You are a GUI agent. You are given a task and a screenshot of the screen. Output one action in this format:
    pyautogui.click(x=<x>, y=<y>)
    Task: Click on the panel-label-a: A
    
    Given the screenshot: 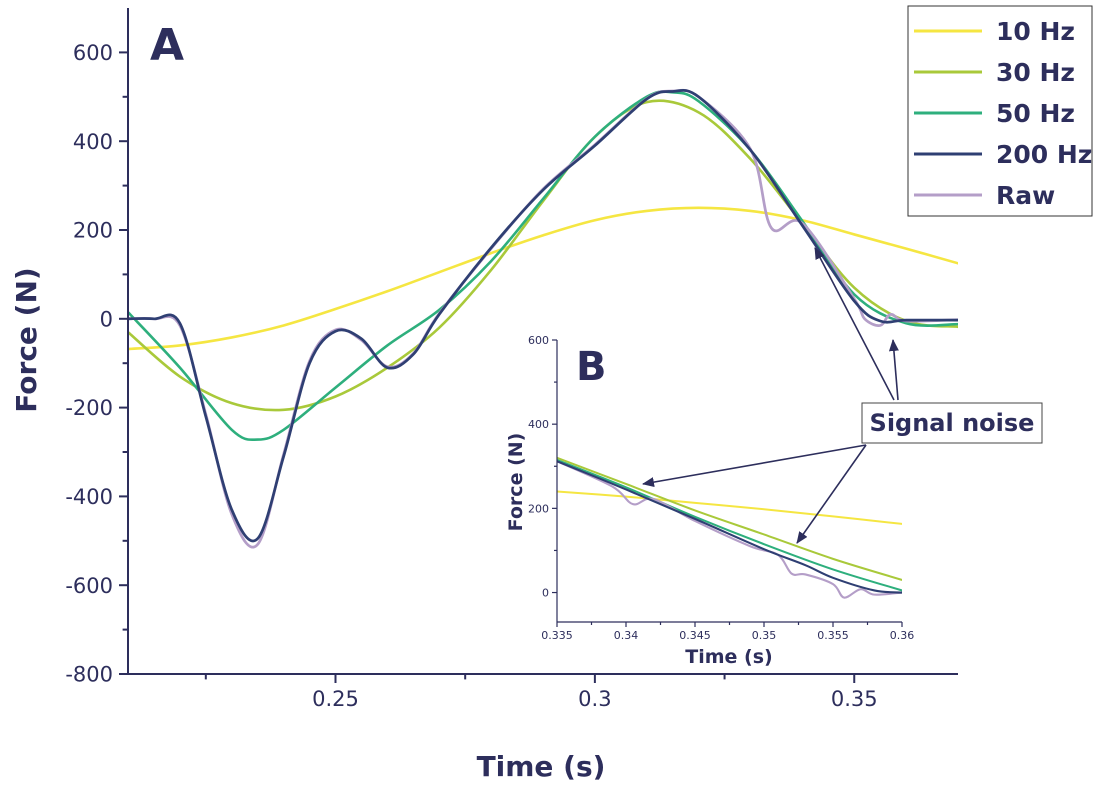 What is the action you would take?
    pyautogui.click(x=167, y=45)
    